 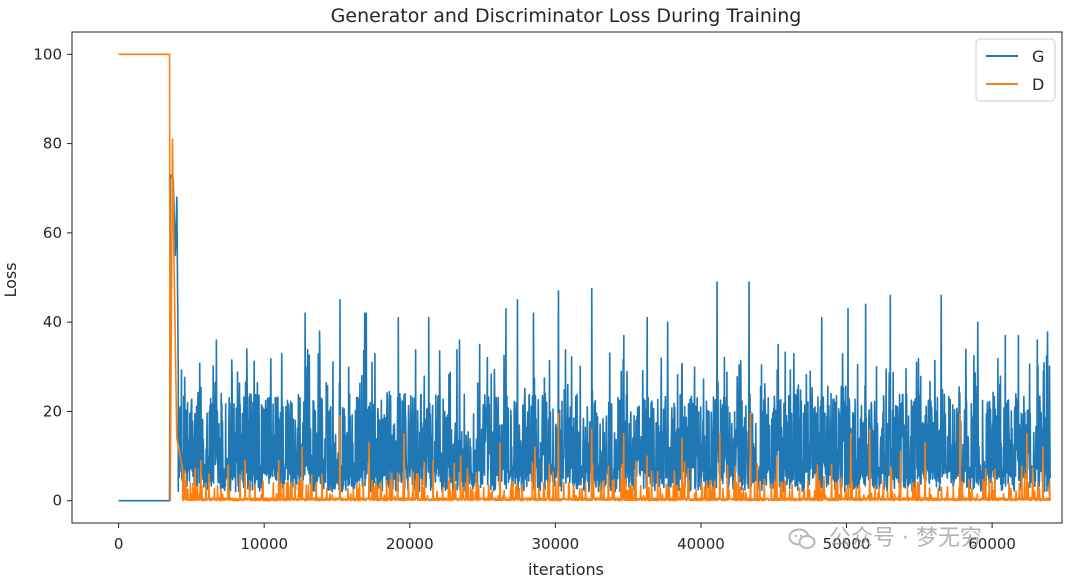 I want to click on x-tick-label: 0, so click(x=119, y=544).